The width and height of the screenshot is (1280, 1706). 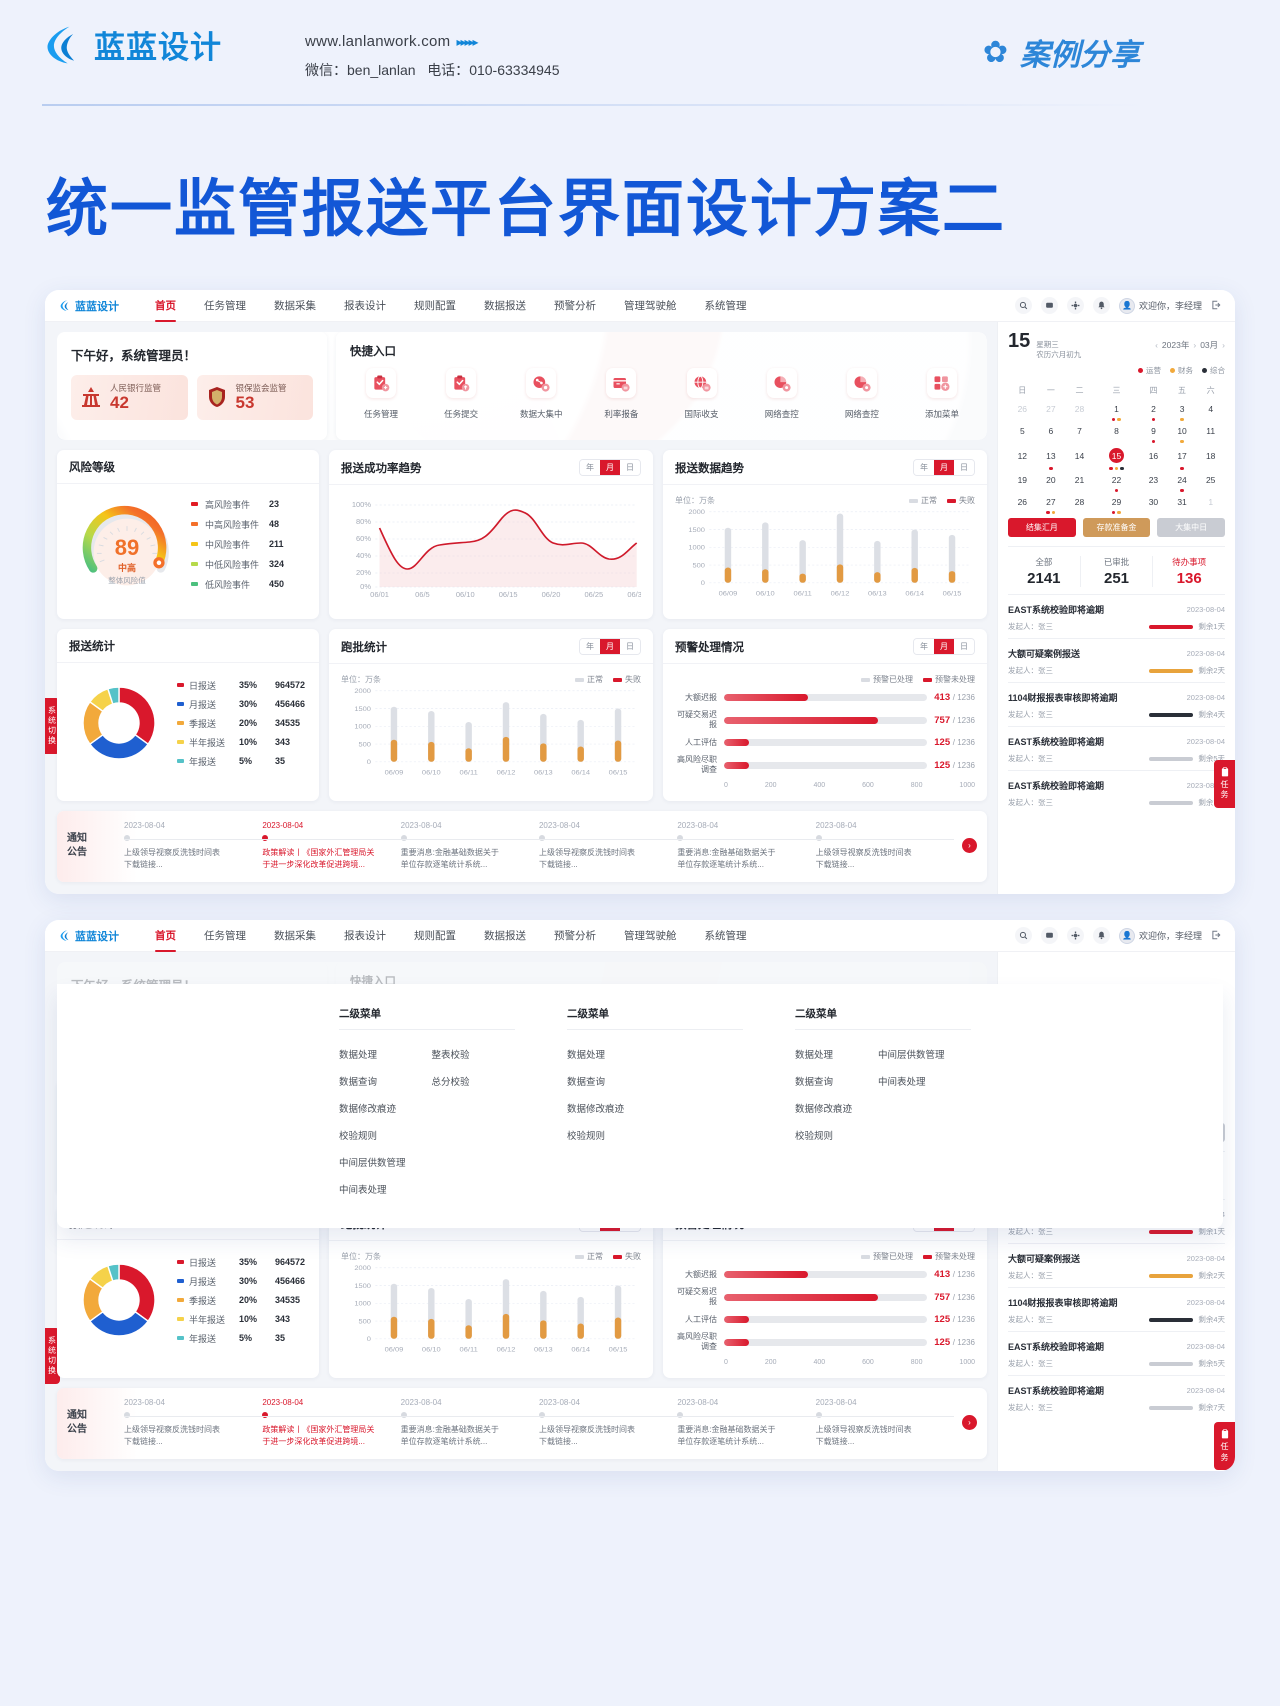 What do you see at coordinates (621, 395) in the screenshot?
I see `quick-entry-rate-report: 利率报备` at bounding box center [621, 395].